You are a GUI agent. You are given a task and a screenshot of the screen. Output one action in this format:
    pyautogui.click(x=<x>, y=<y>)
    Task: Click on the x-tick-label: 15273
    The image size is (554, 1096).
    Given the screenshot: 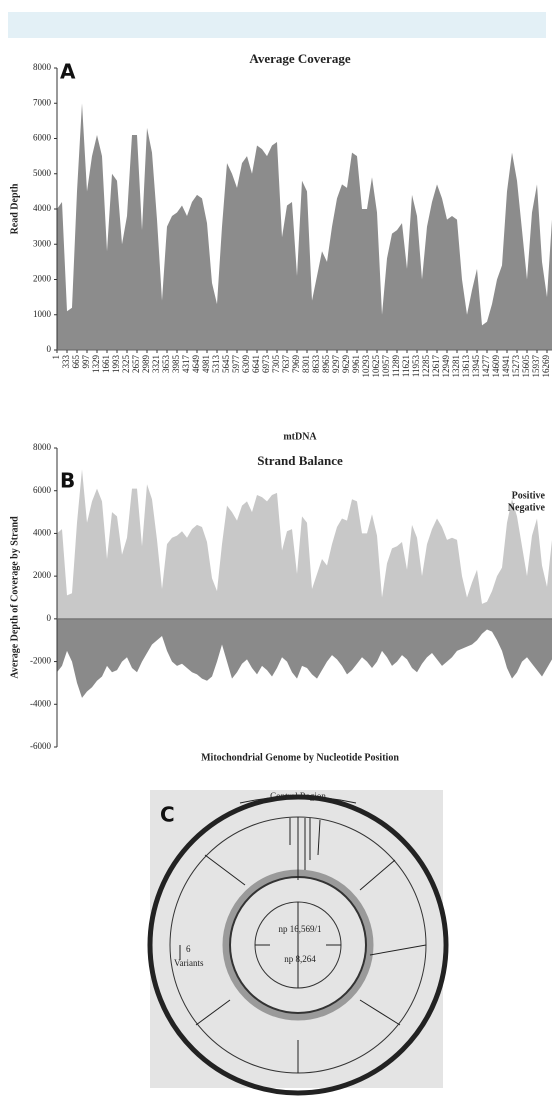 What is the action you would take?
    pyautogui.click(x=516, y=366)
    